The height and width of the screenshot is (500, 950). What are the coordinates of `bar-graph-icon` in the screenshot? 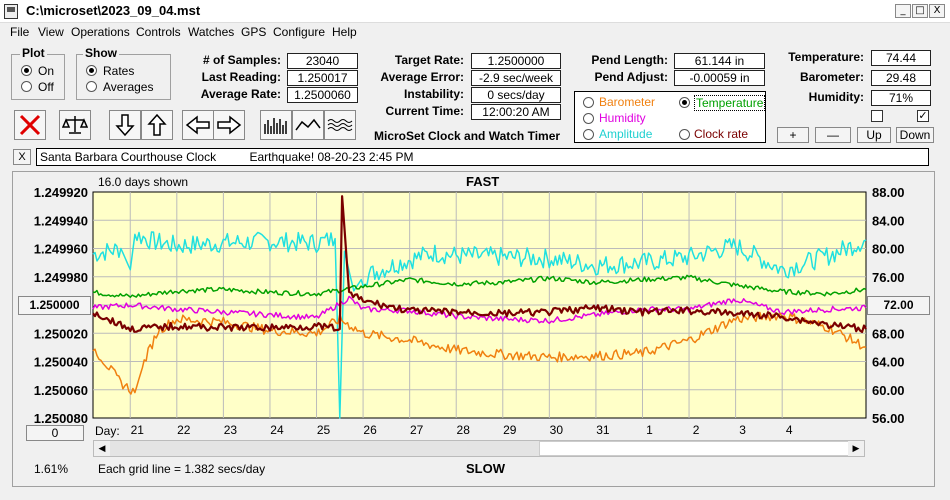 It's located at (275, 126).